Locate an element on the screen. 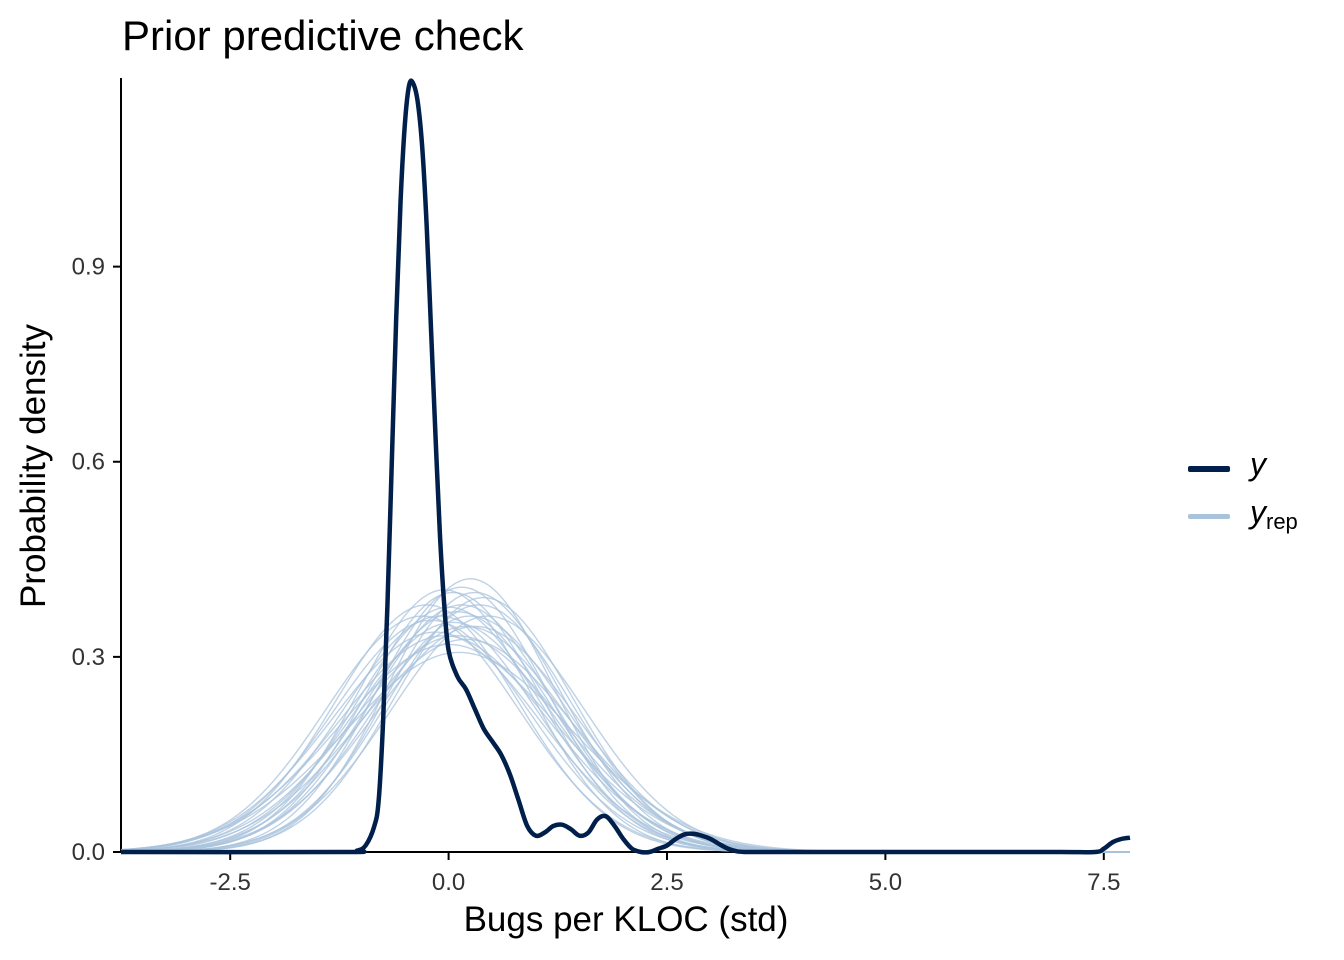 This screenshot has height=960, width=1344. chart-title: Prior predictive check is located at coordinates (323, 35).